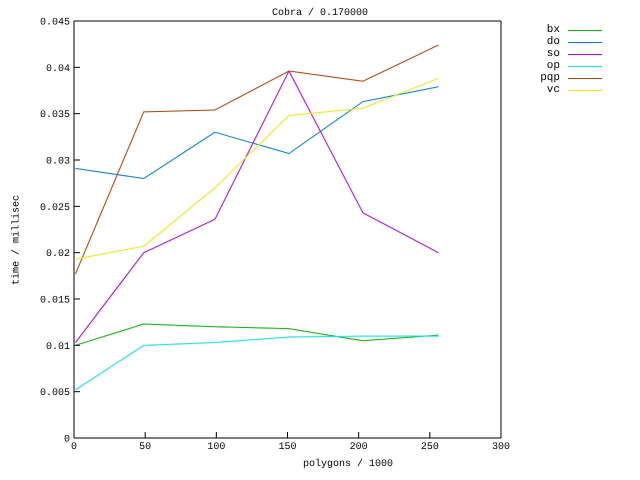  I want to click on y-tick-label: 0.025, so click(55, 208).